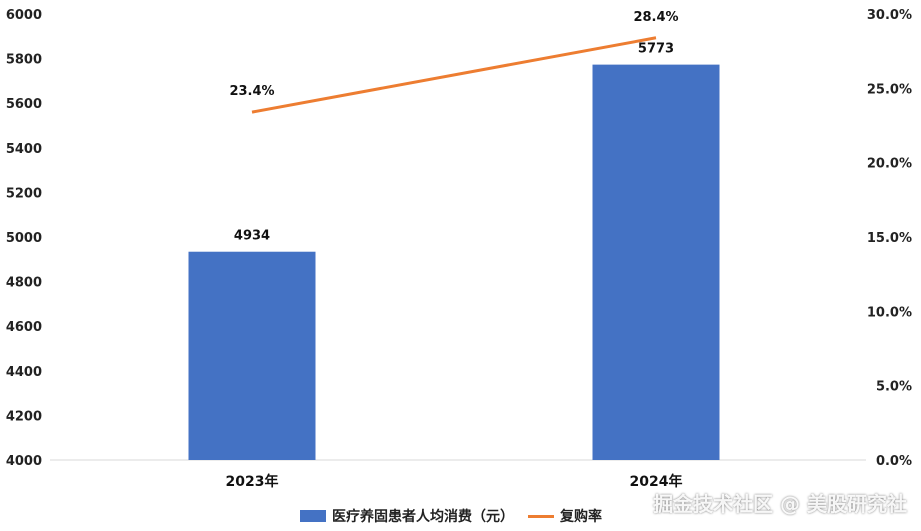 The width and height of the screenshot is (921, 531). I want to click on left-tick-label: 4200, so click(24, 416).